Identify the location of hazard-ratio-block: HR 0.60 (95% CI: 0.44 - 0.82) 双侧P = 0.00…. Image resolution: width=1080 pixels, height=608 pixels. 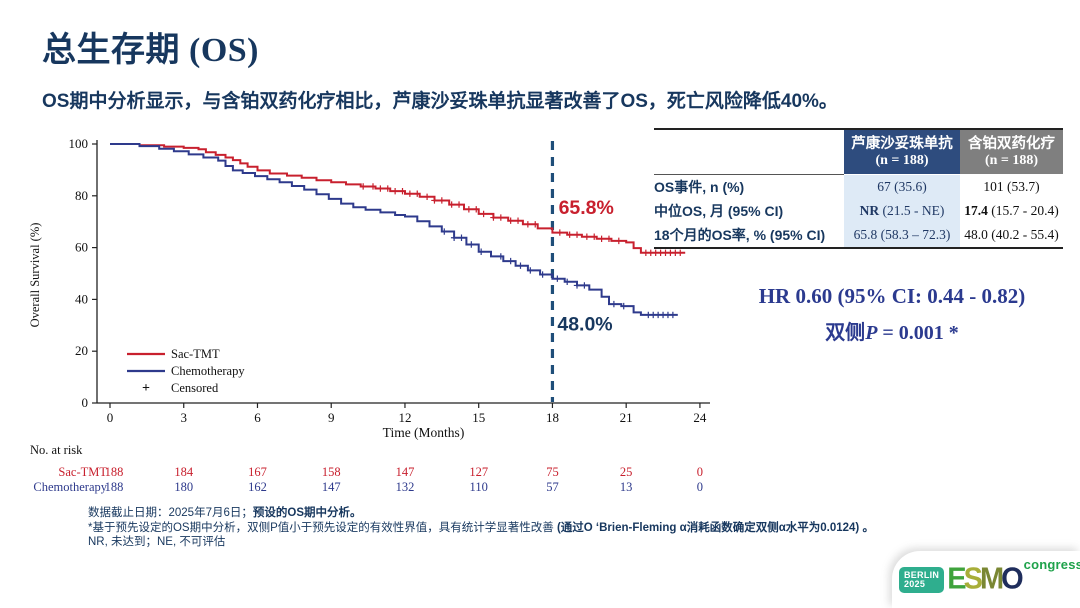
(892, 314).